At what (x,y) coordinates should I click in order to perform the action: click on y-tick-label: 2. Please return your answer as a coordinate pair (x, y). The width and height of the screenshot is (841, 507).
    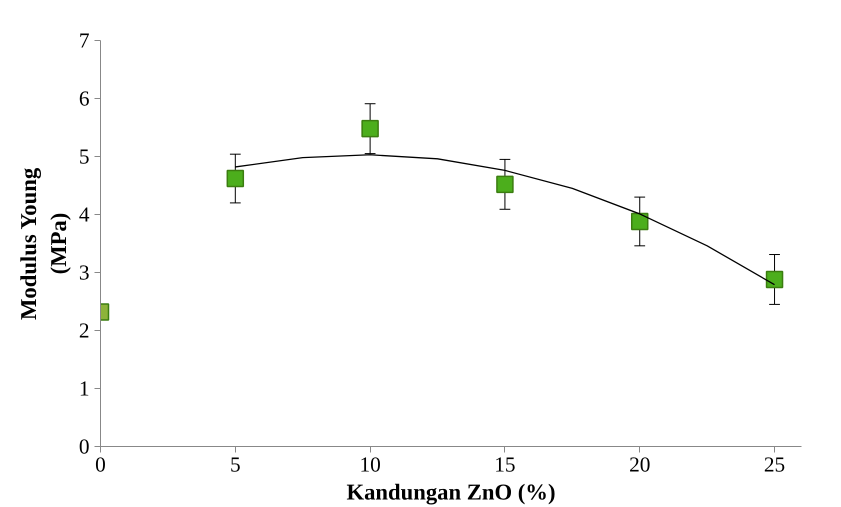
    Looking at the image, I should click on (84, 330).